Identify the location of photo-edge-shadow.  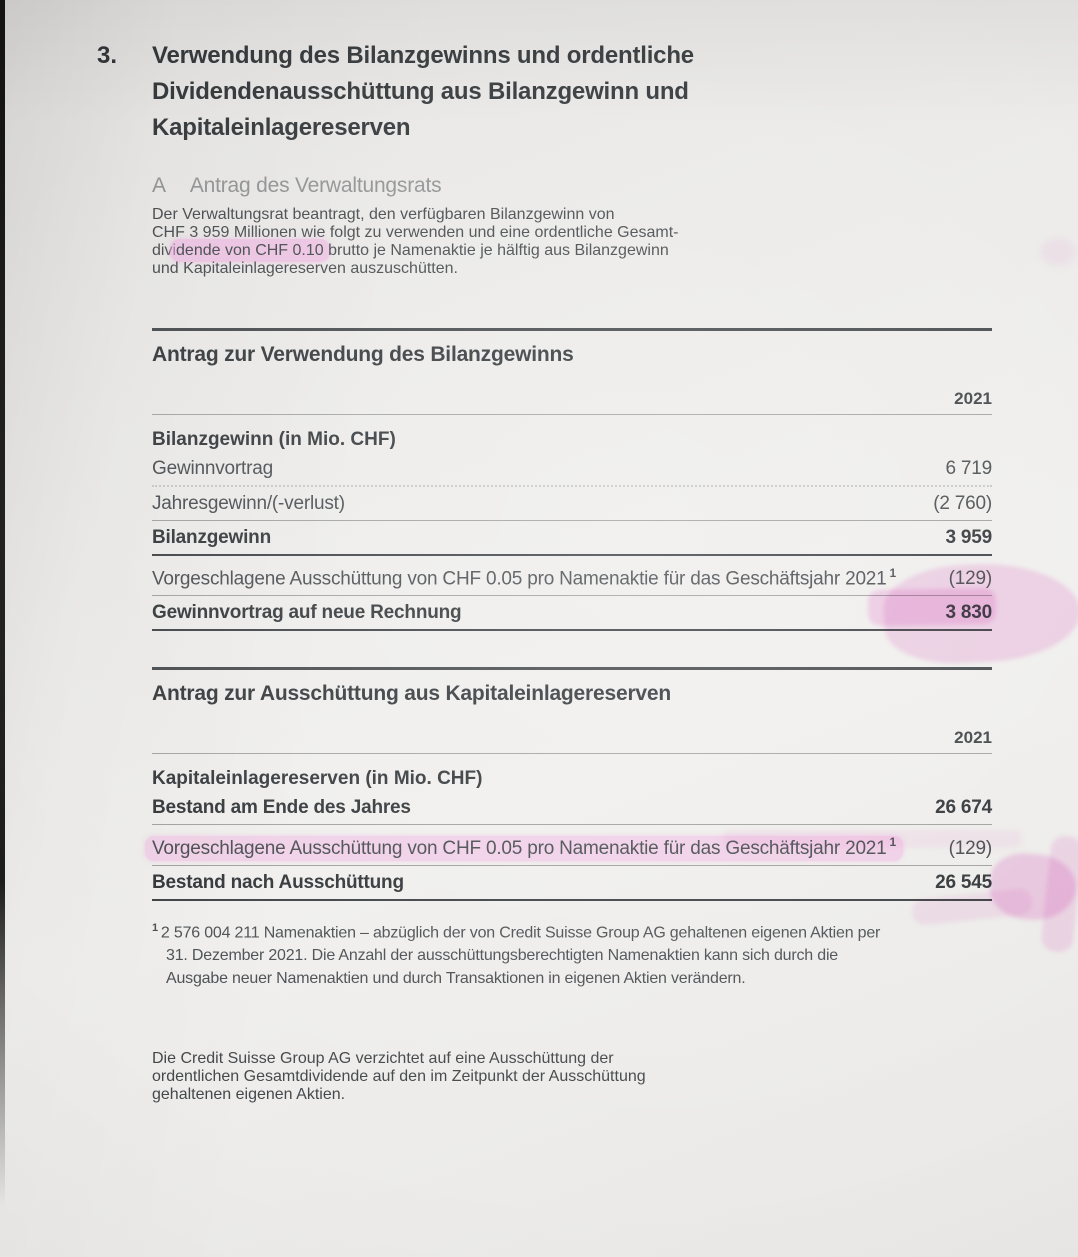
(2, 628).